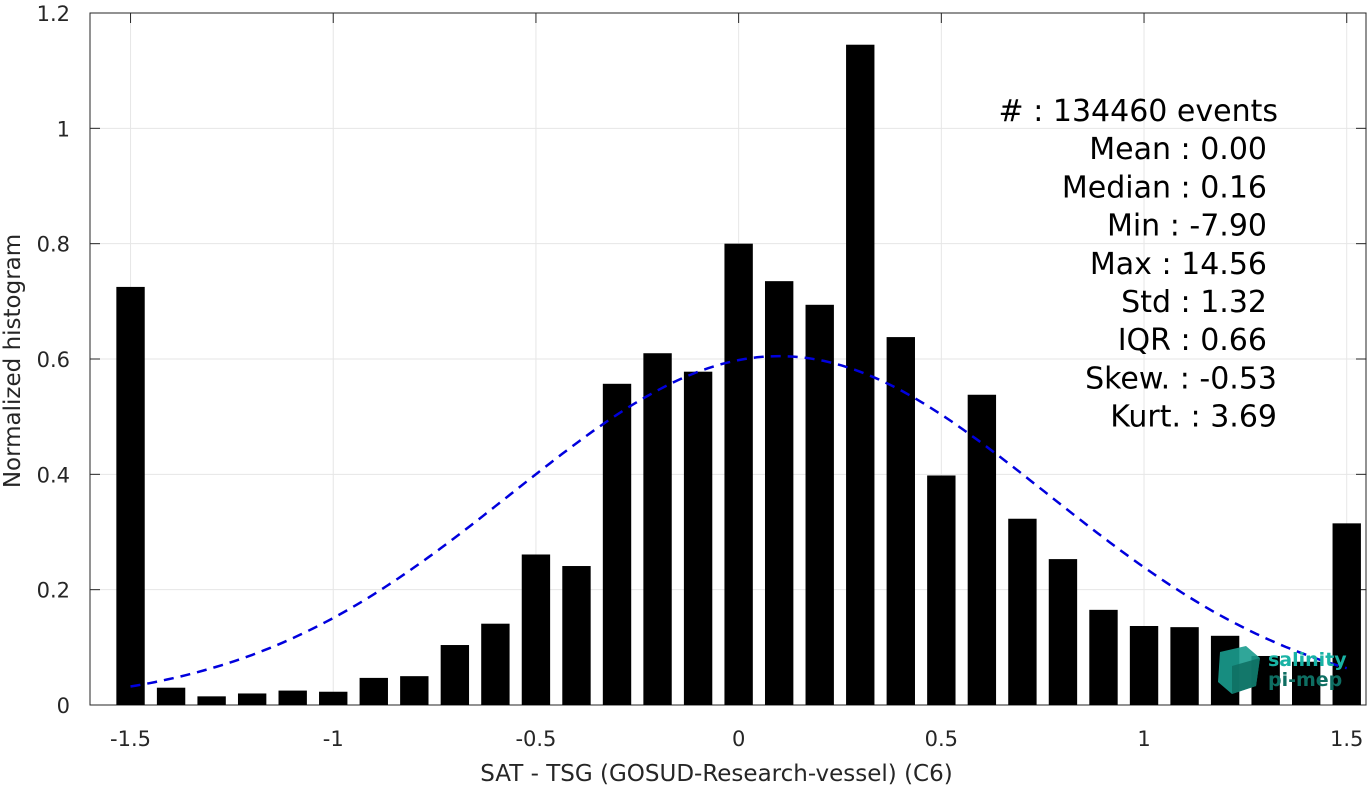  What do you see at coordinates (53, 475) in the screenshot?
I see `y-tick-label: 0.4` at bounding box center [53, 475].